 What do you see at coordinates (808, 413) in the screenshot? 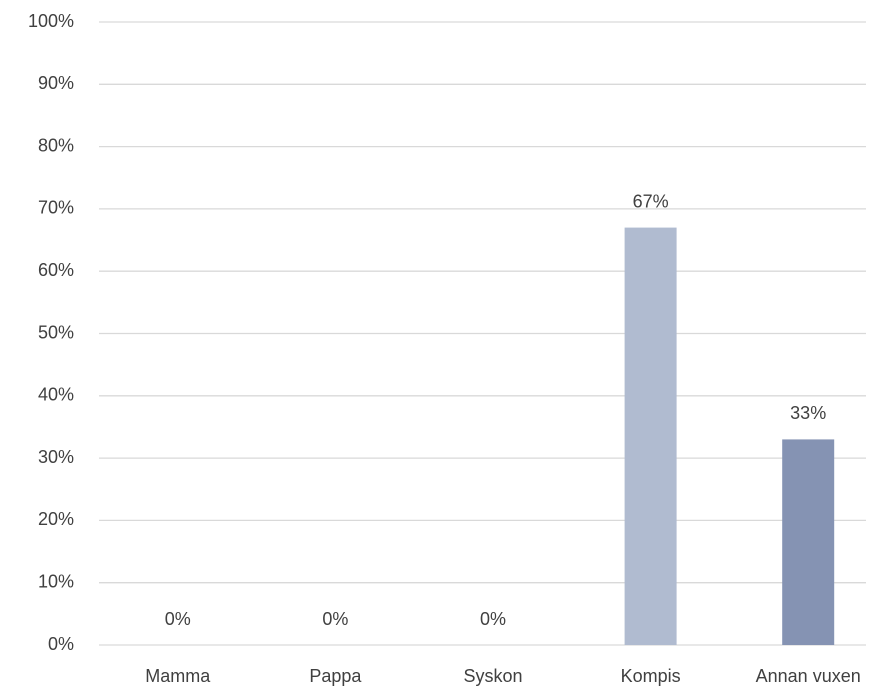
I see `value-label: 33%` at bounding box center [808, 413].